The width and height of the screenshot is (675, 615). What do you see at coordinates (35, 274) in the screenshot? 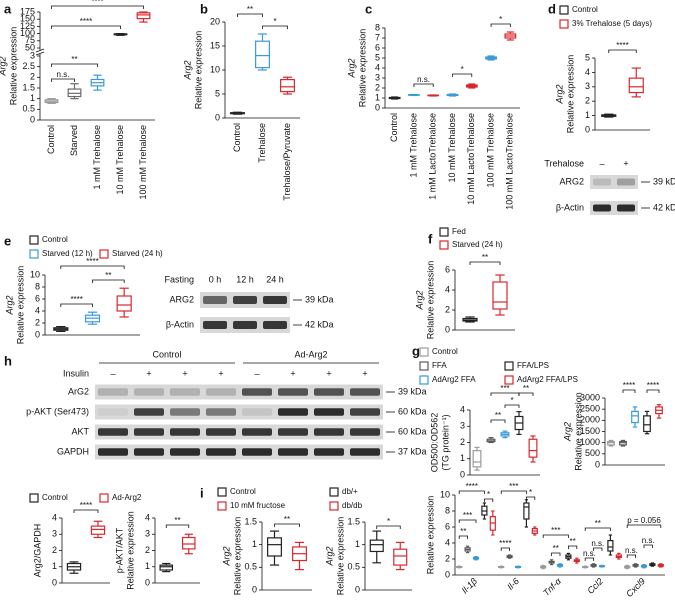
I see `y-tick-label: 10` at bounding box center [35, 274].